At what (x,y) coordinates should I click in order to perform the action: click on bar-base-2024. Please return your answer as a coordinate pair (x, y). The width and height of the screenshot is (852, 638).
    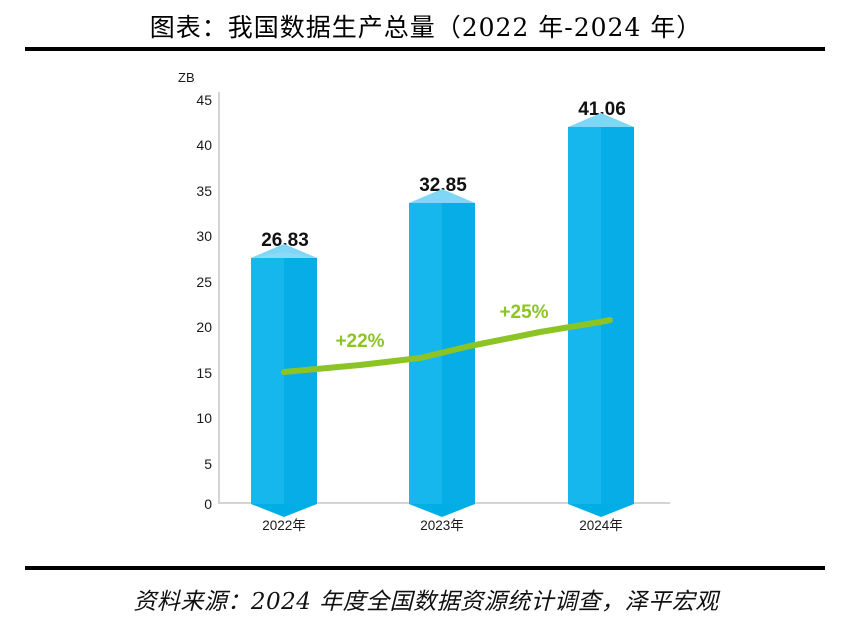
    Looking at the image, I should click on (601, 510).